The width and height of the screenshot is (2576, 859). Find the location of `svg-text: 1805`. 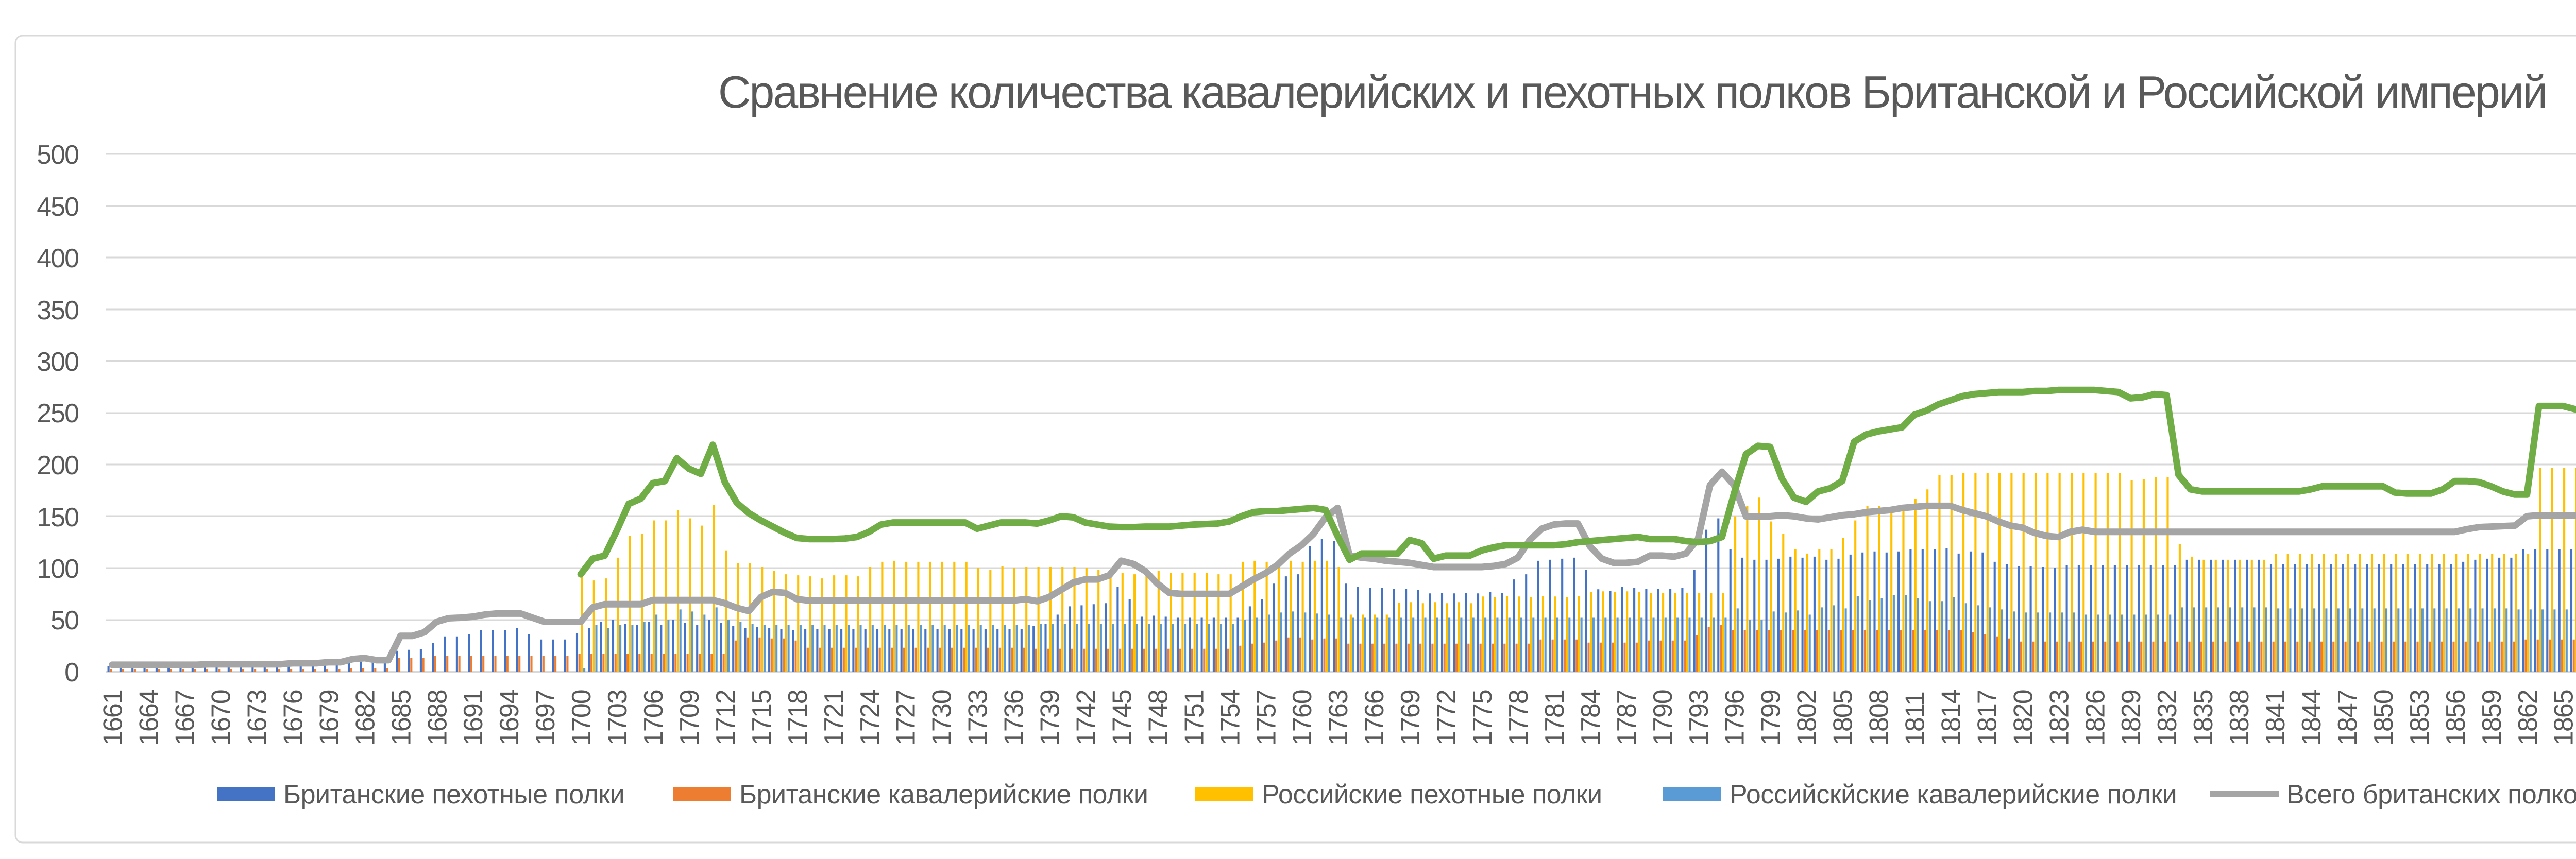

svg-text: 1805 is located at coordinates (1843, 718).